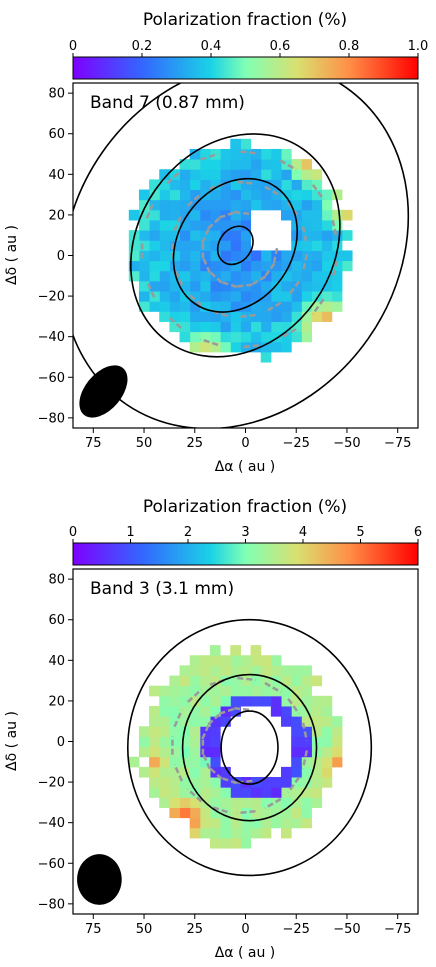  I want to click on intensity-contour, so click(249, 747).